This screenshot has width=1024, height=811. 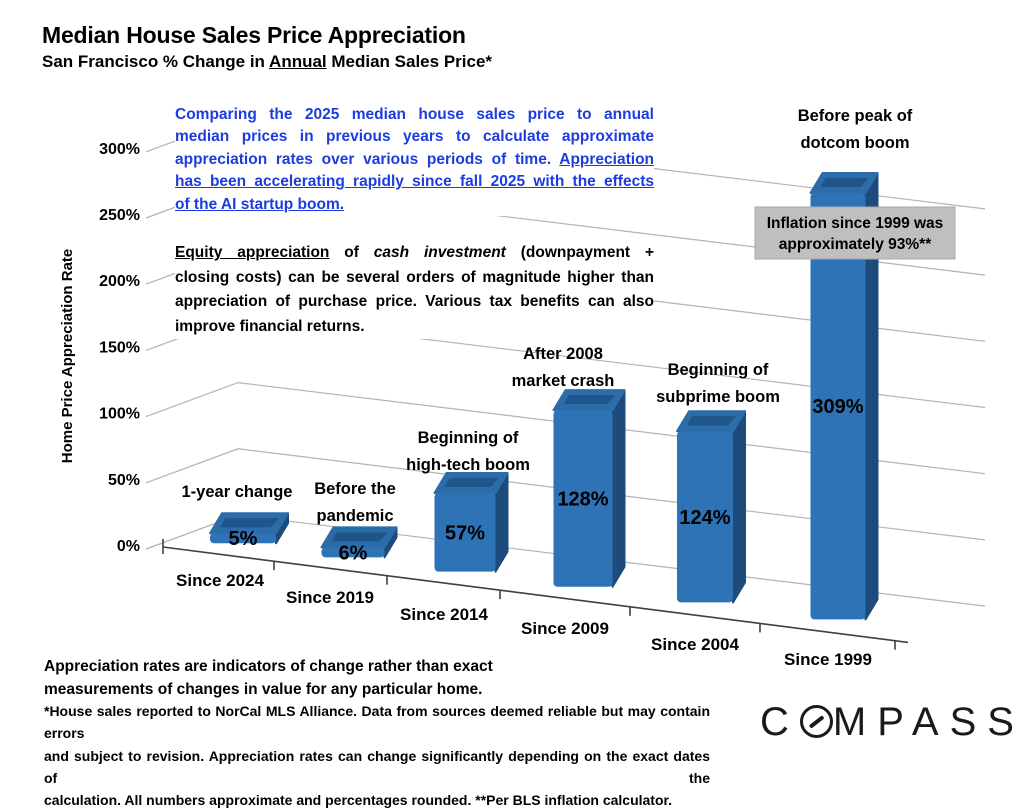 I want to click on compass-logo-letters: MPASS, so click(x=928, y=722).